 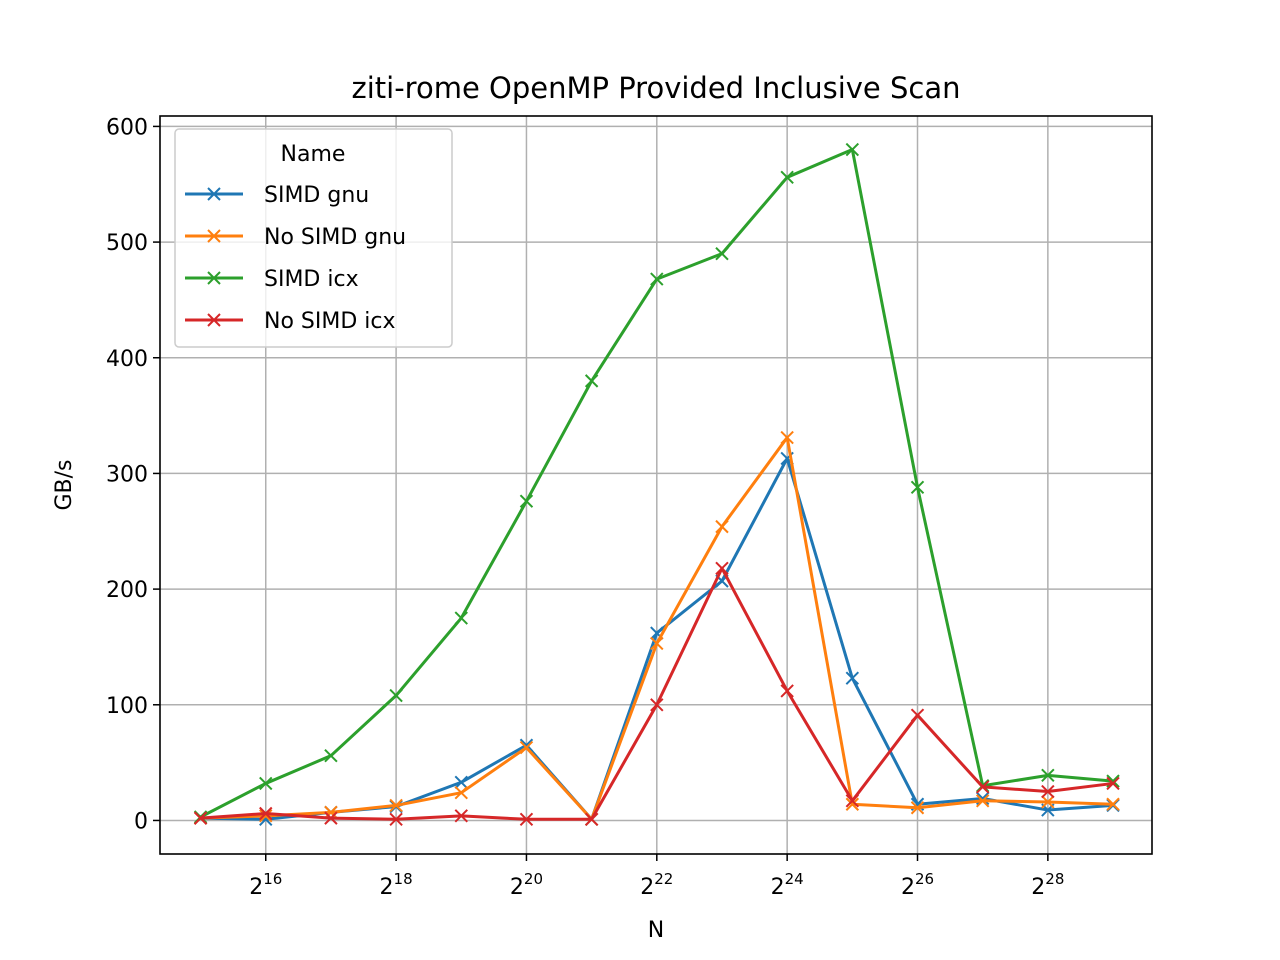 I want to click on x-tick-label: 224, so click(x=787, y=885).